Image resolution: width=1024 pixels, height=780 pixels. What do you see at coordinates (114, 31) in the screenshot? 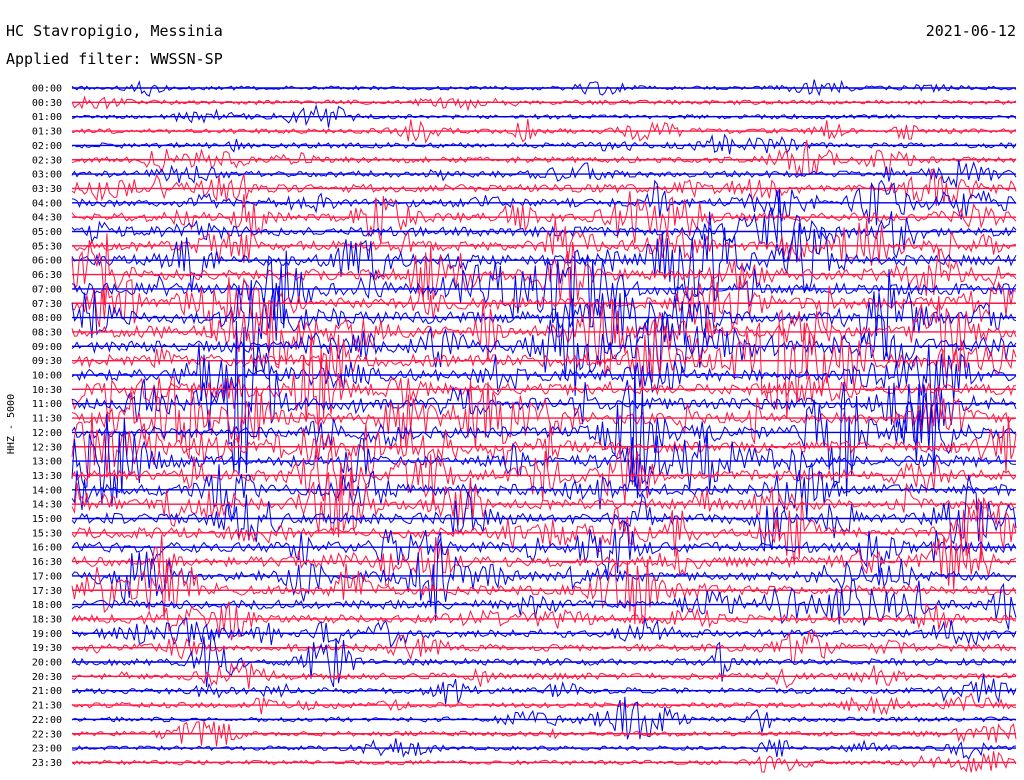
I see `station-title: HC Stavropigio, Messinia` at bounding box center [114, 31].